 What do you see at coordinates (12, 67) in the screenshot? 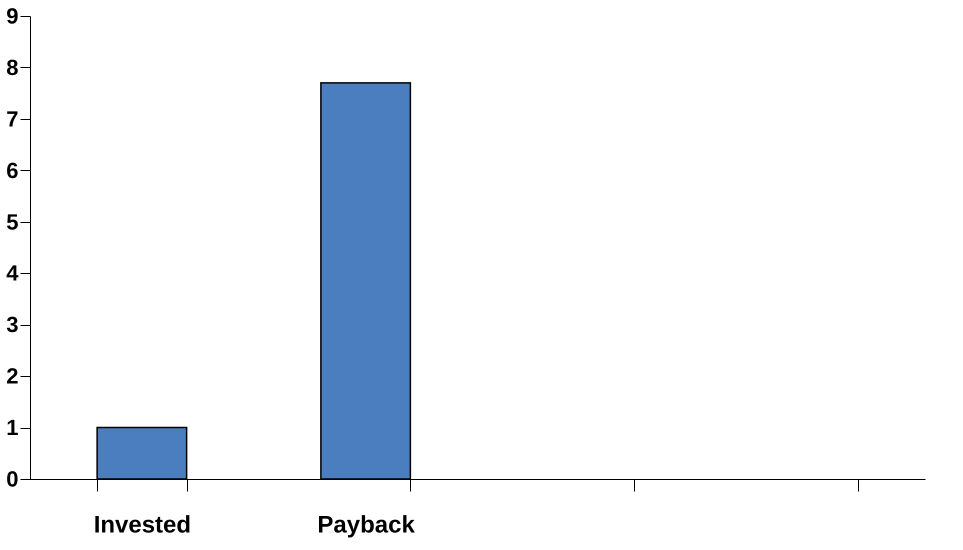
I see `y-tick-label: 8` at bounding box center [12, 67].